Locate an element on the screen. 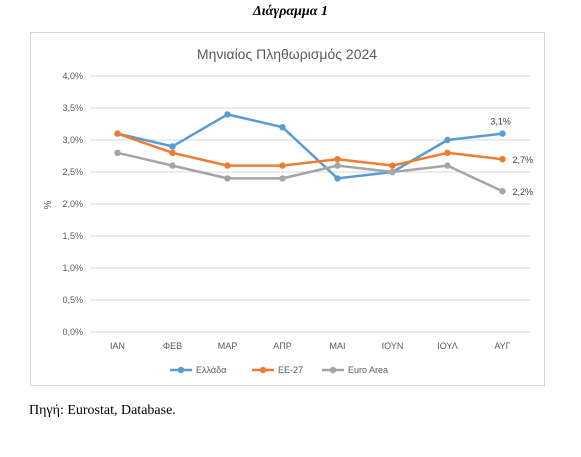 Image resolution: width=581 pixels, height=457 pixels. y-tick-label: 2,5% is located at coordinates (72, 172).